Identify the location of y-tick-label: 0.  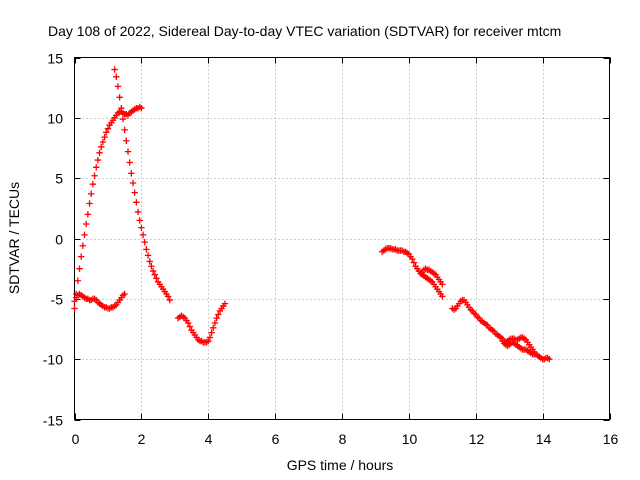
(59, 240).